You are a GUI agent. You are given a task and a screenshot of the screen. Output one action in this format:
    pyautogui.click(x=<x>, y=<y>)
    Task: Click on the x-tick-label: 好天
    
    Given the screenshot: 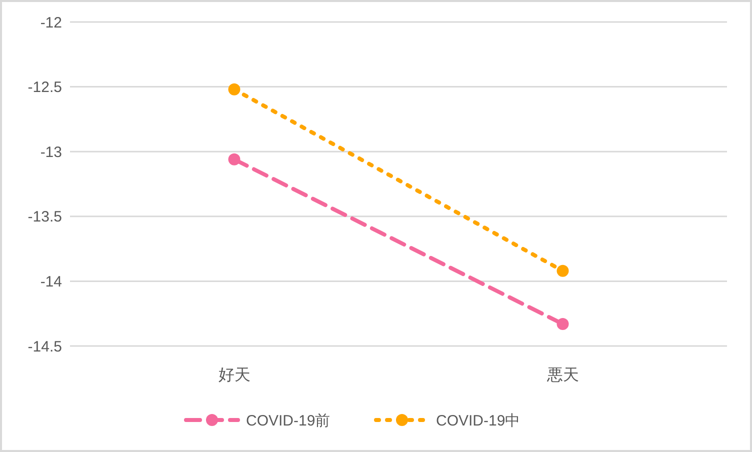 What is the action you would take?
    pyautogui.click(x=234, y=375)
    